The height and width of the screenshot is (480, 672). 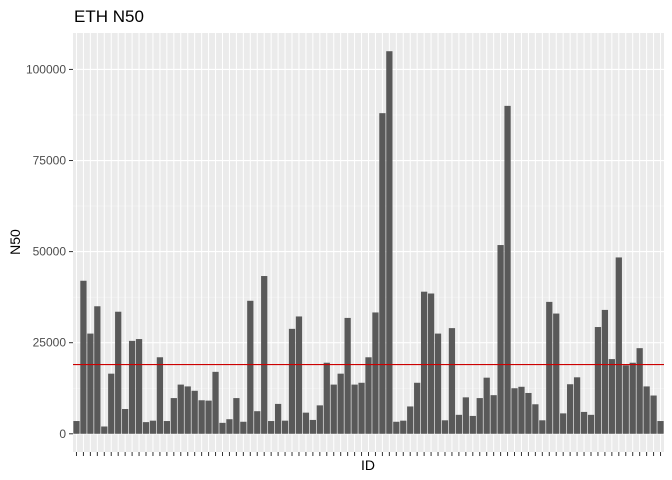 I want to click on y-tick-label: 100000, so click(x=46, y=69).